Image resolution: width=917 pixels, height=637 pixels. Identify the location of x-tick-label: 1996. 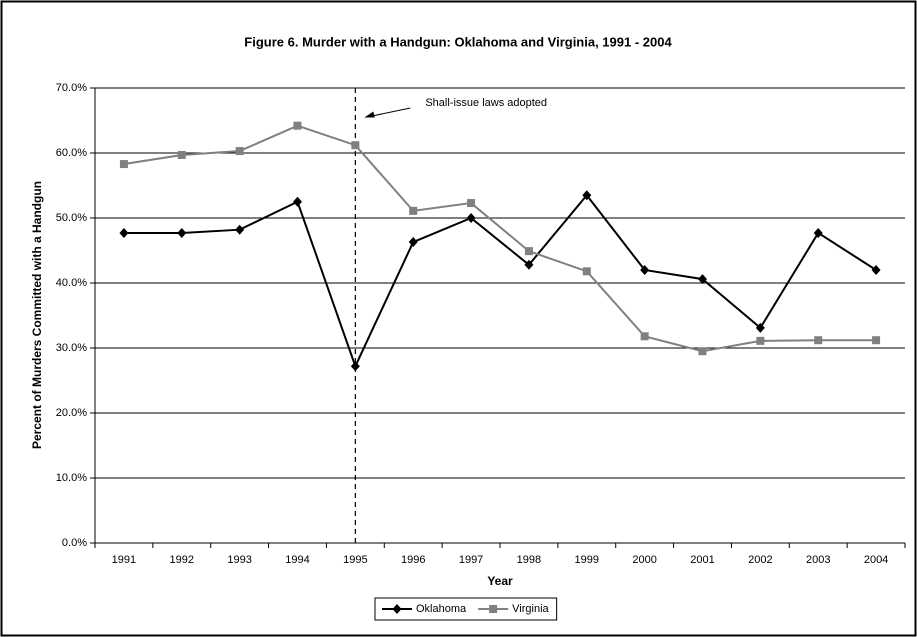
(413, 560).